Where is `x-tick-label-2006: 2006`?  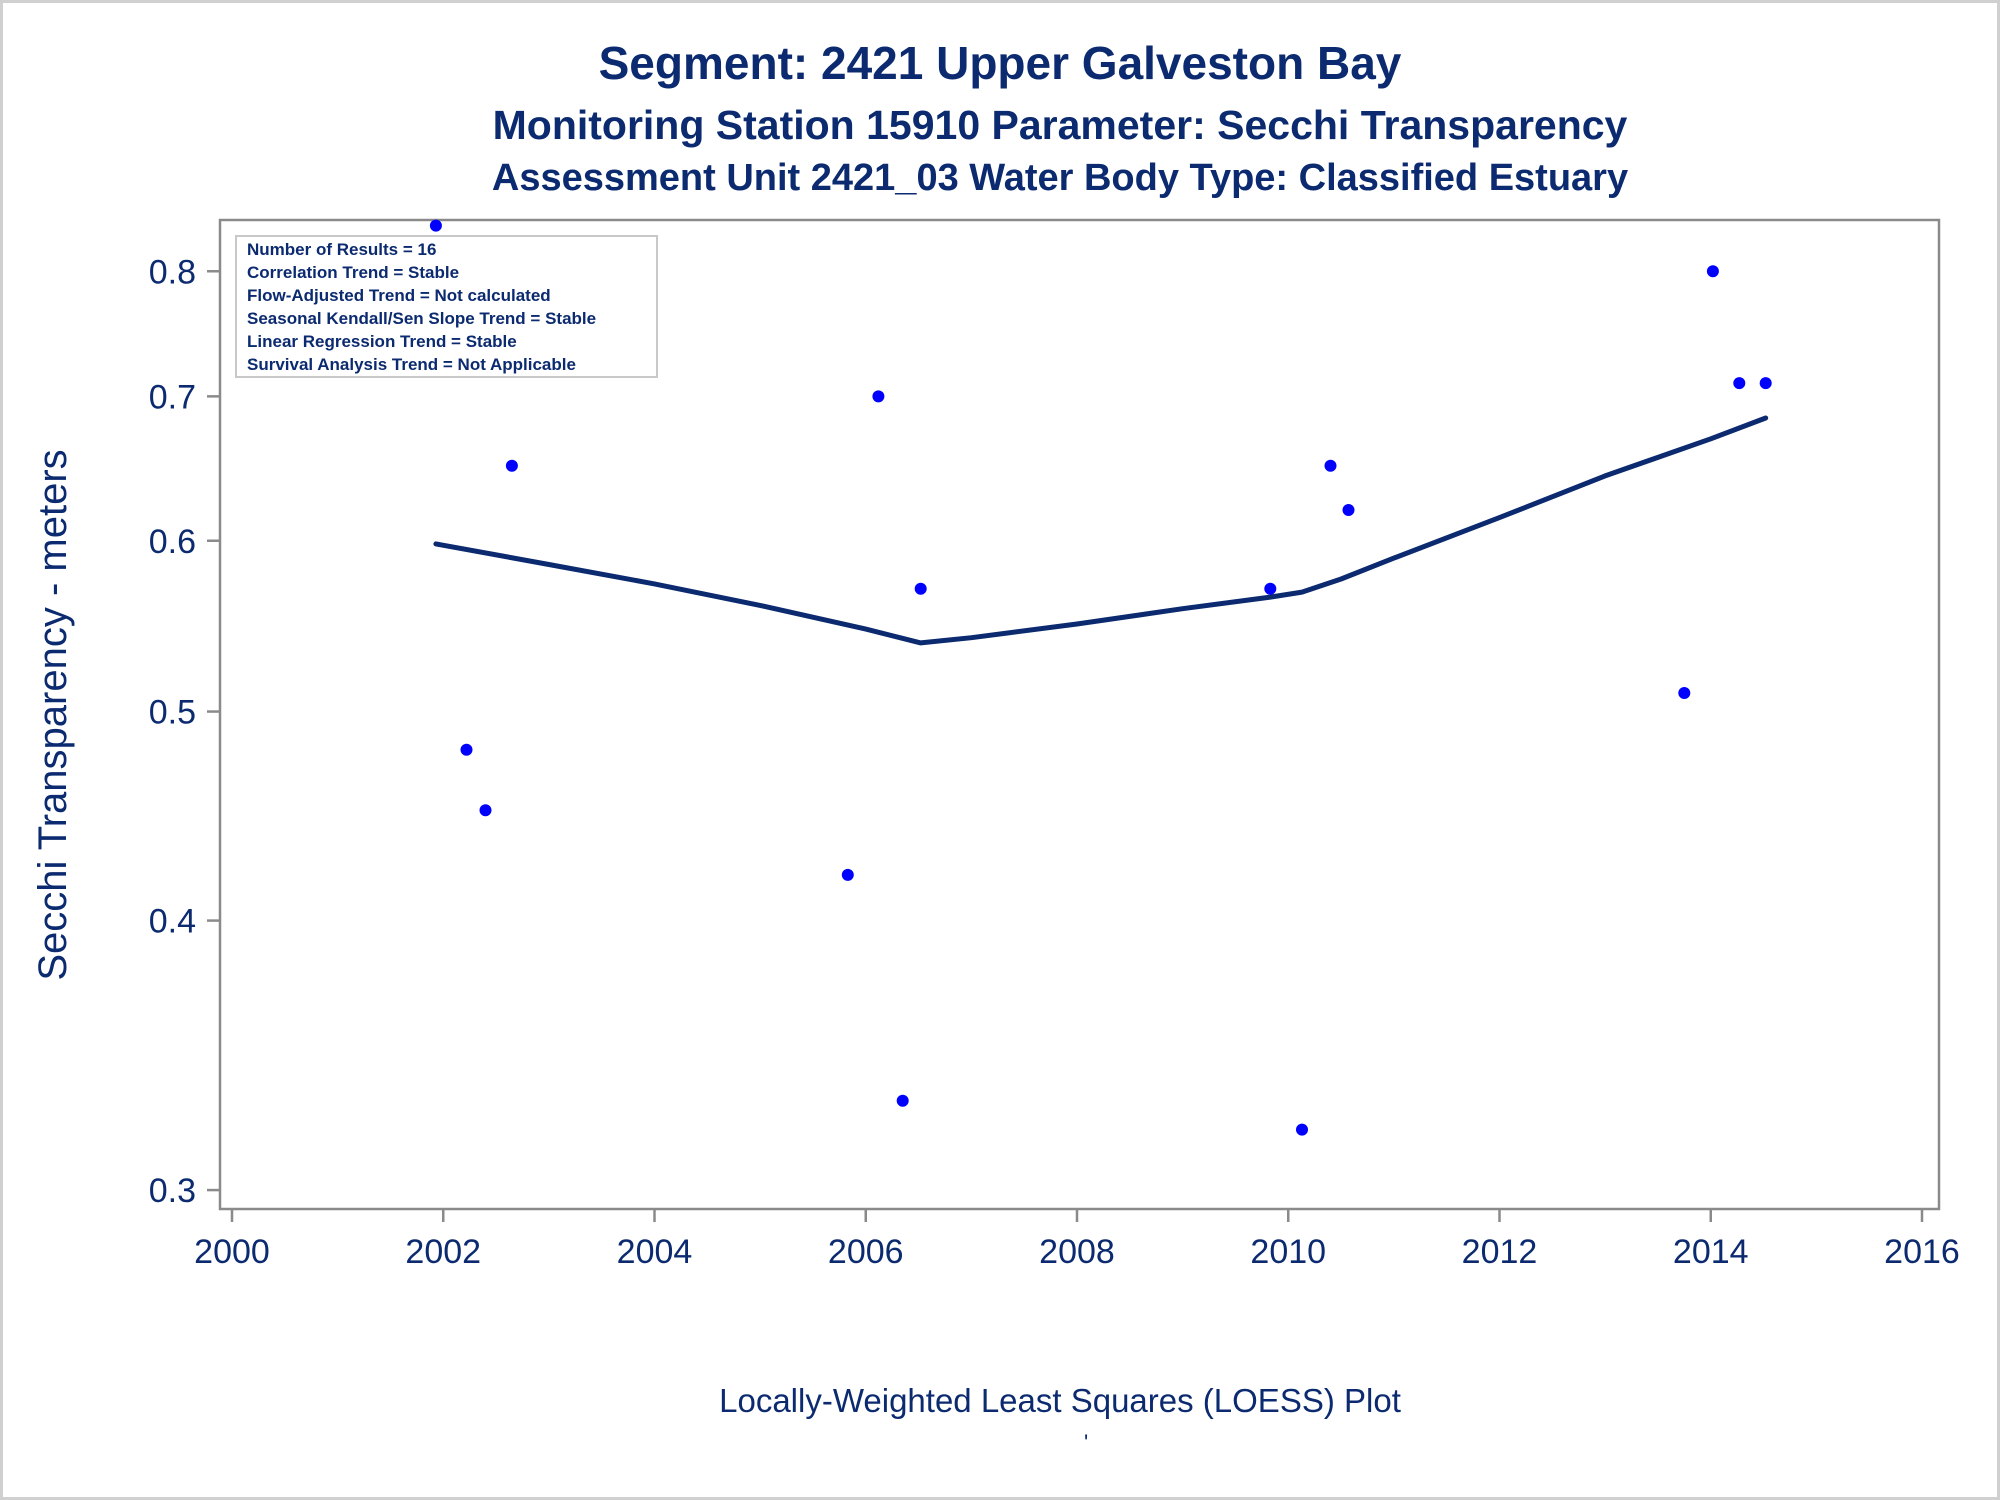 x-tick-label-2006: 2006 is located at coordinates (866, 1252).